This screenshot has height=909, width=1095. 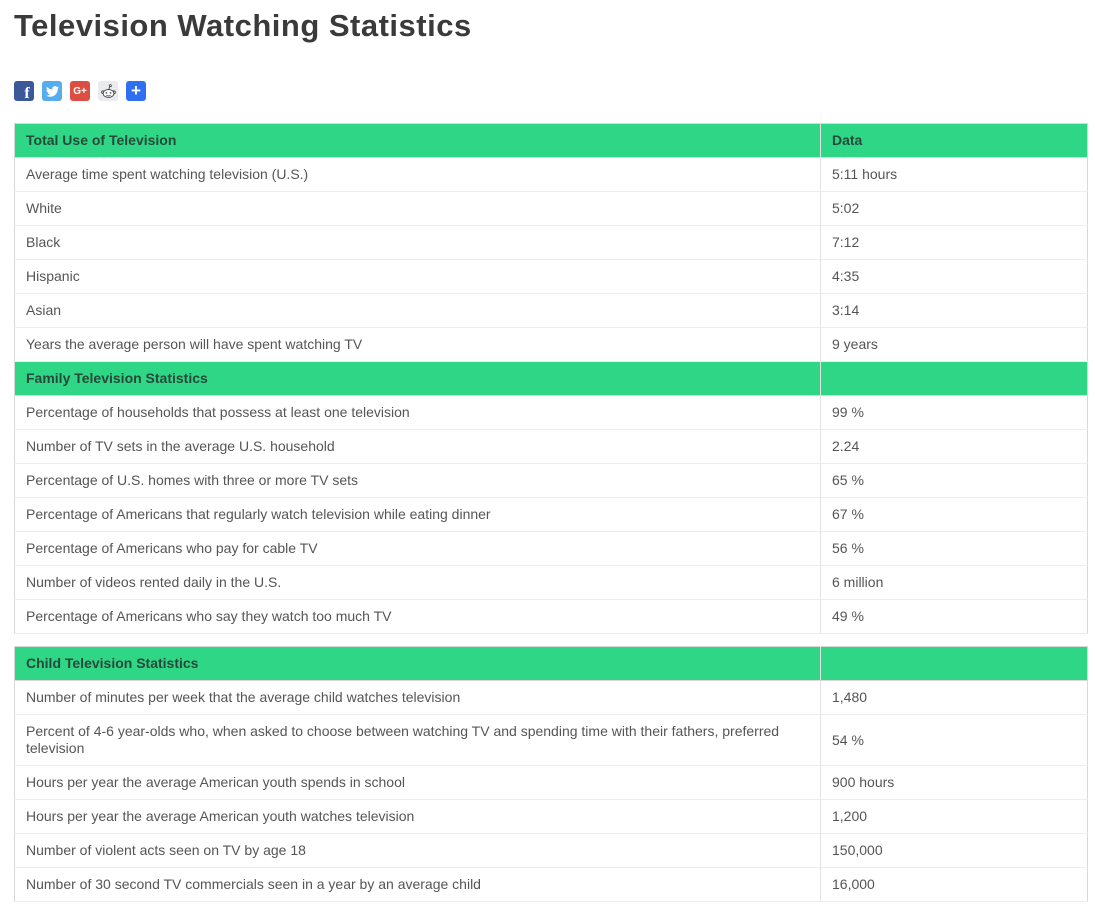 What do you see at coordinates (417, 663) in the screenshot?
I see `section-title: Child Television Statistics` at bounding box center [417, 663].